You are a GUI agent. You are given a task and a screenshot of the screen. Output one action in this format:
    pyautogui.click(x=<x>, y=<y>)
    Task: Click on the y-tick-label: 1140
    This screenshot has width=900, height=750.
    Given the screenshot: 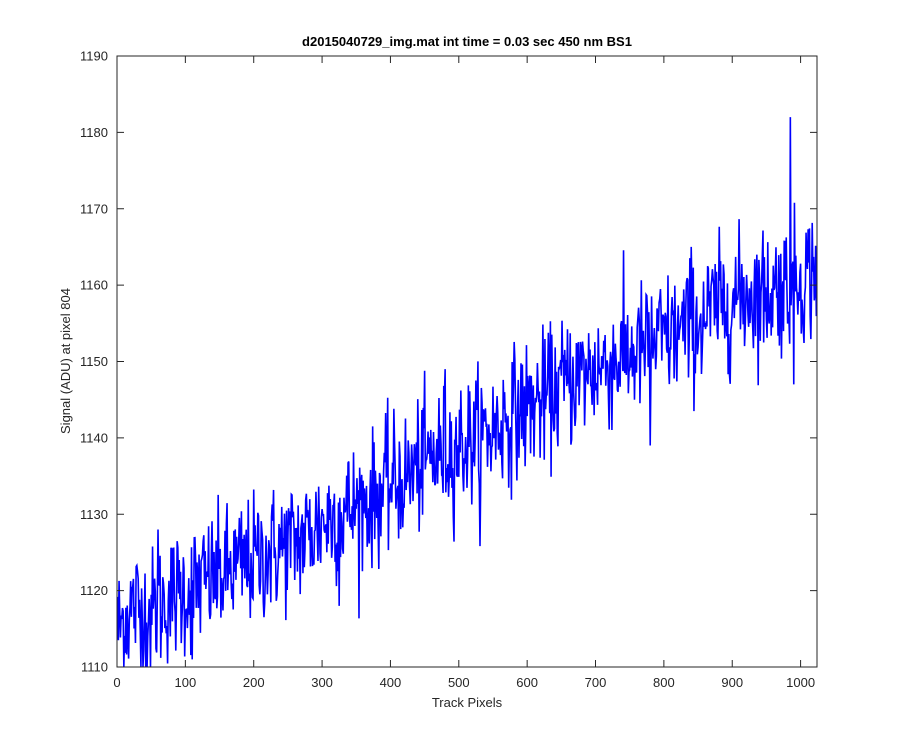 What is the action you would take?
    pyautogui.click(x=94, y=437)
    